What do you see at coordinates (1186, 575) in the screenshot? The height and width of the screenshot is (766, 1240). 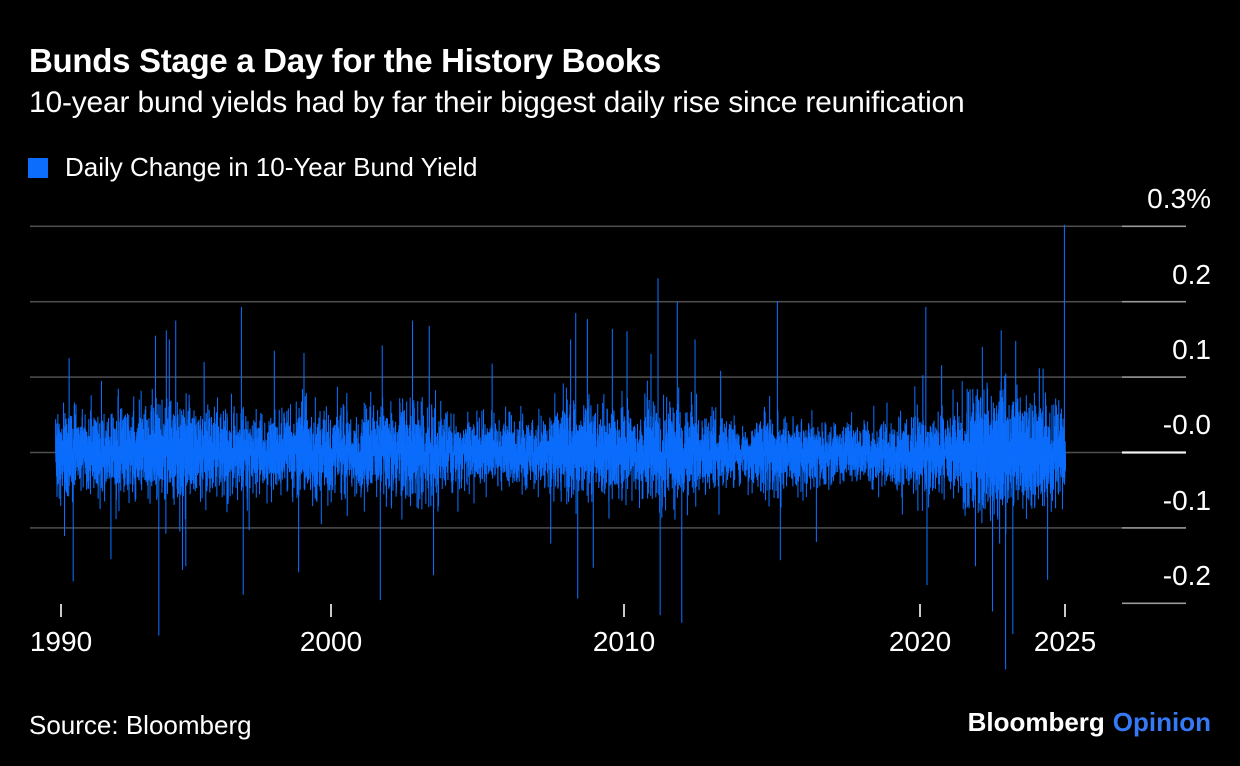 I see `y-axis-label-neg0.2: -0.2` at bounding box center [1186, 575].